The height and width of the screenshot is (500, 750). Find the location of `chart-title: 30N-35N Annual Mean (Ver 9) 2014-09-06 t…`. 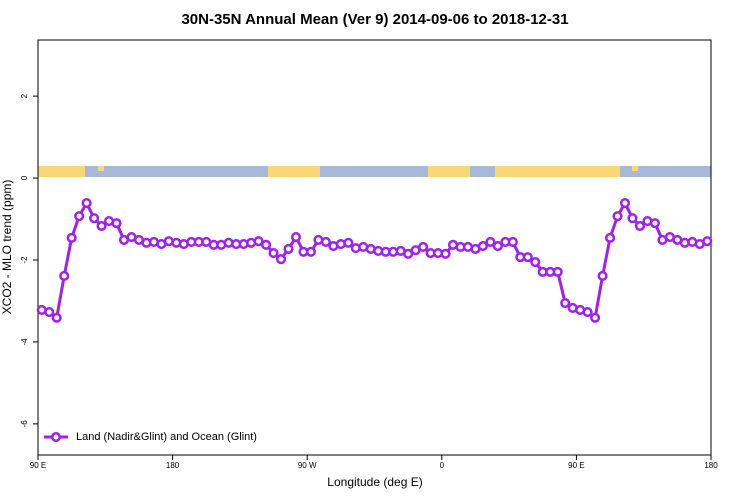

chart-title: 30N-35N Annual Mean (Ver 9) 2014-09-06 t… is located at coordinates (374, 19).